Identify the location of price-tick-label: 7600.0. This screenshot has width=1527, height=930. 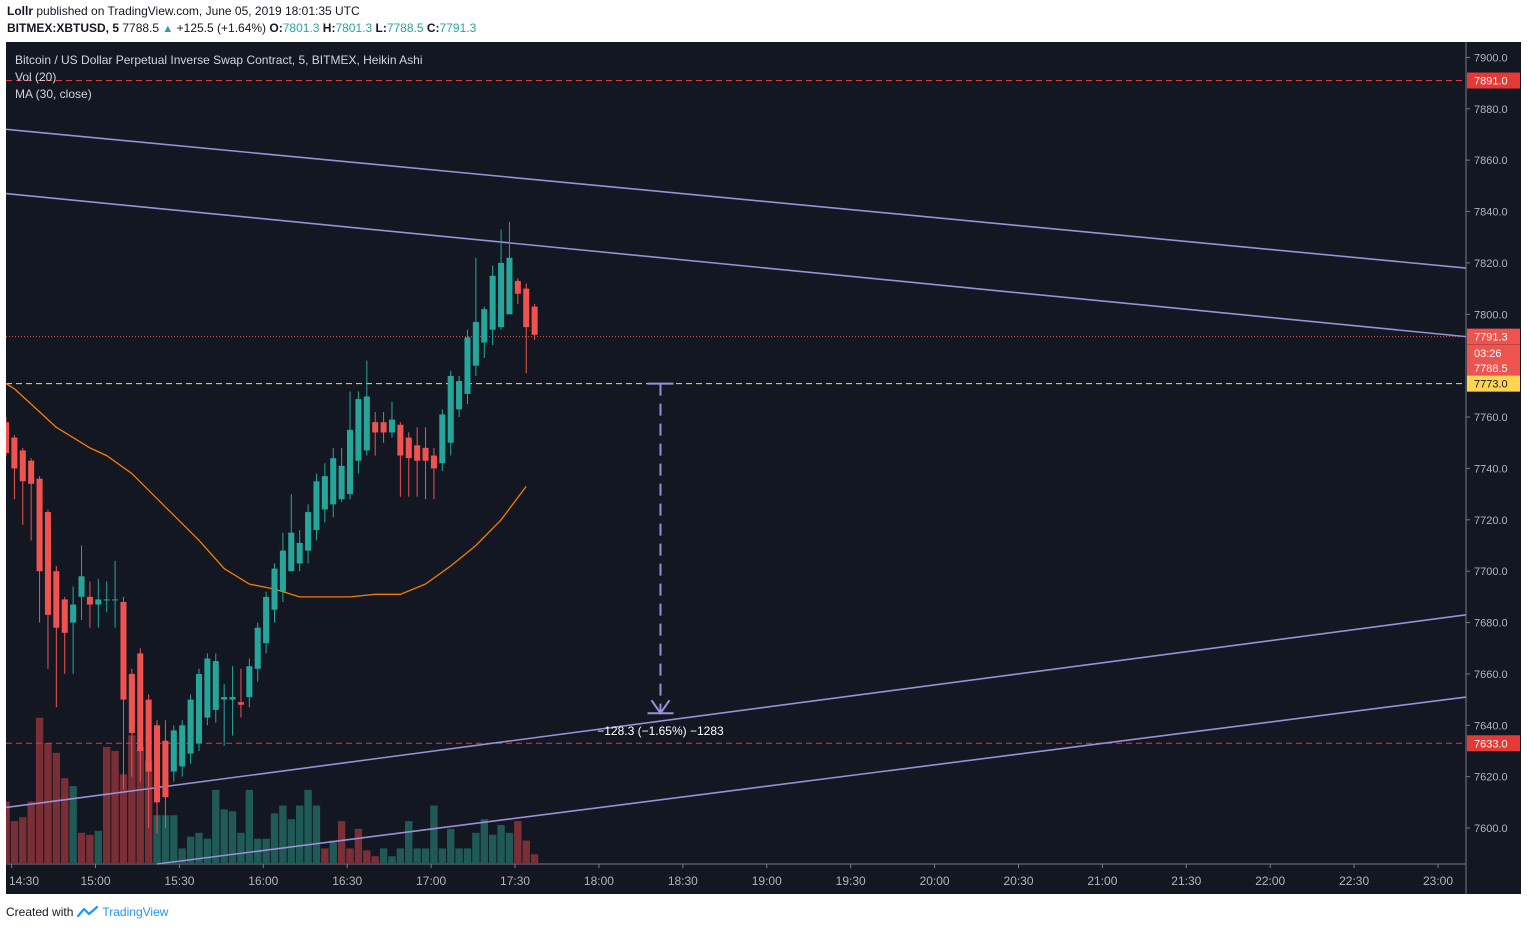
(1491, 829).